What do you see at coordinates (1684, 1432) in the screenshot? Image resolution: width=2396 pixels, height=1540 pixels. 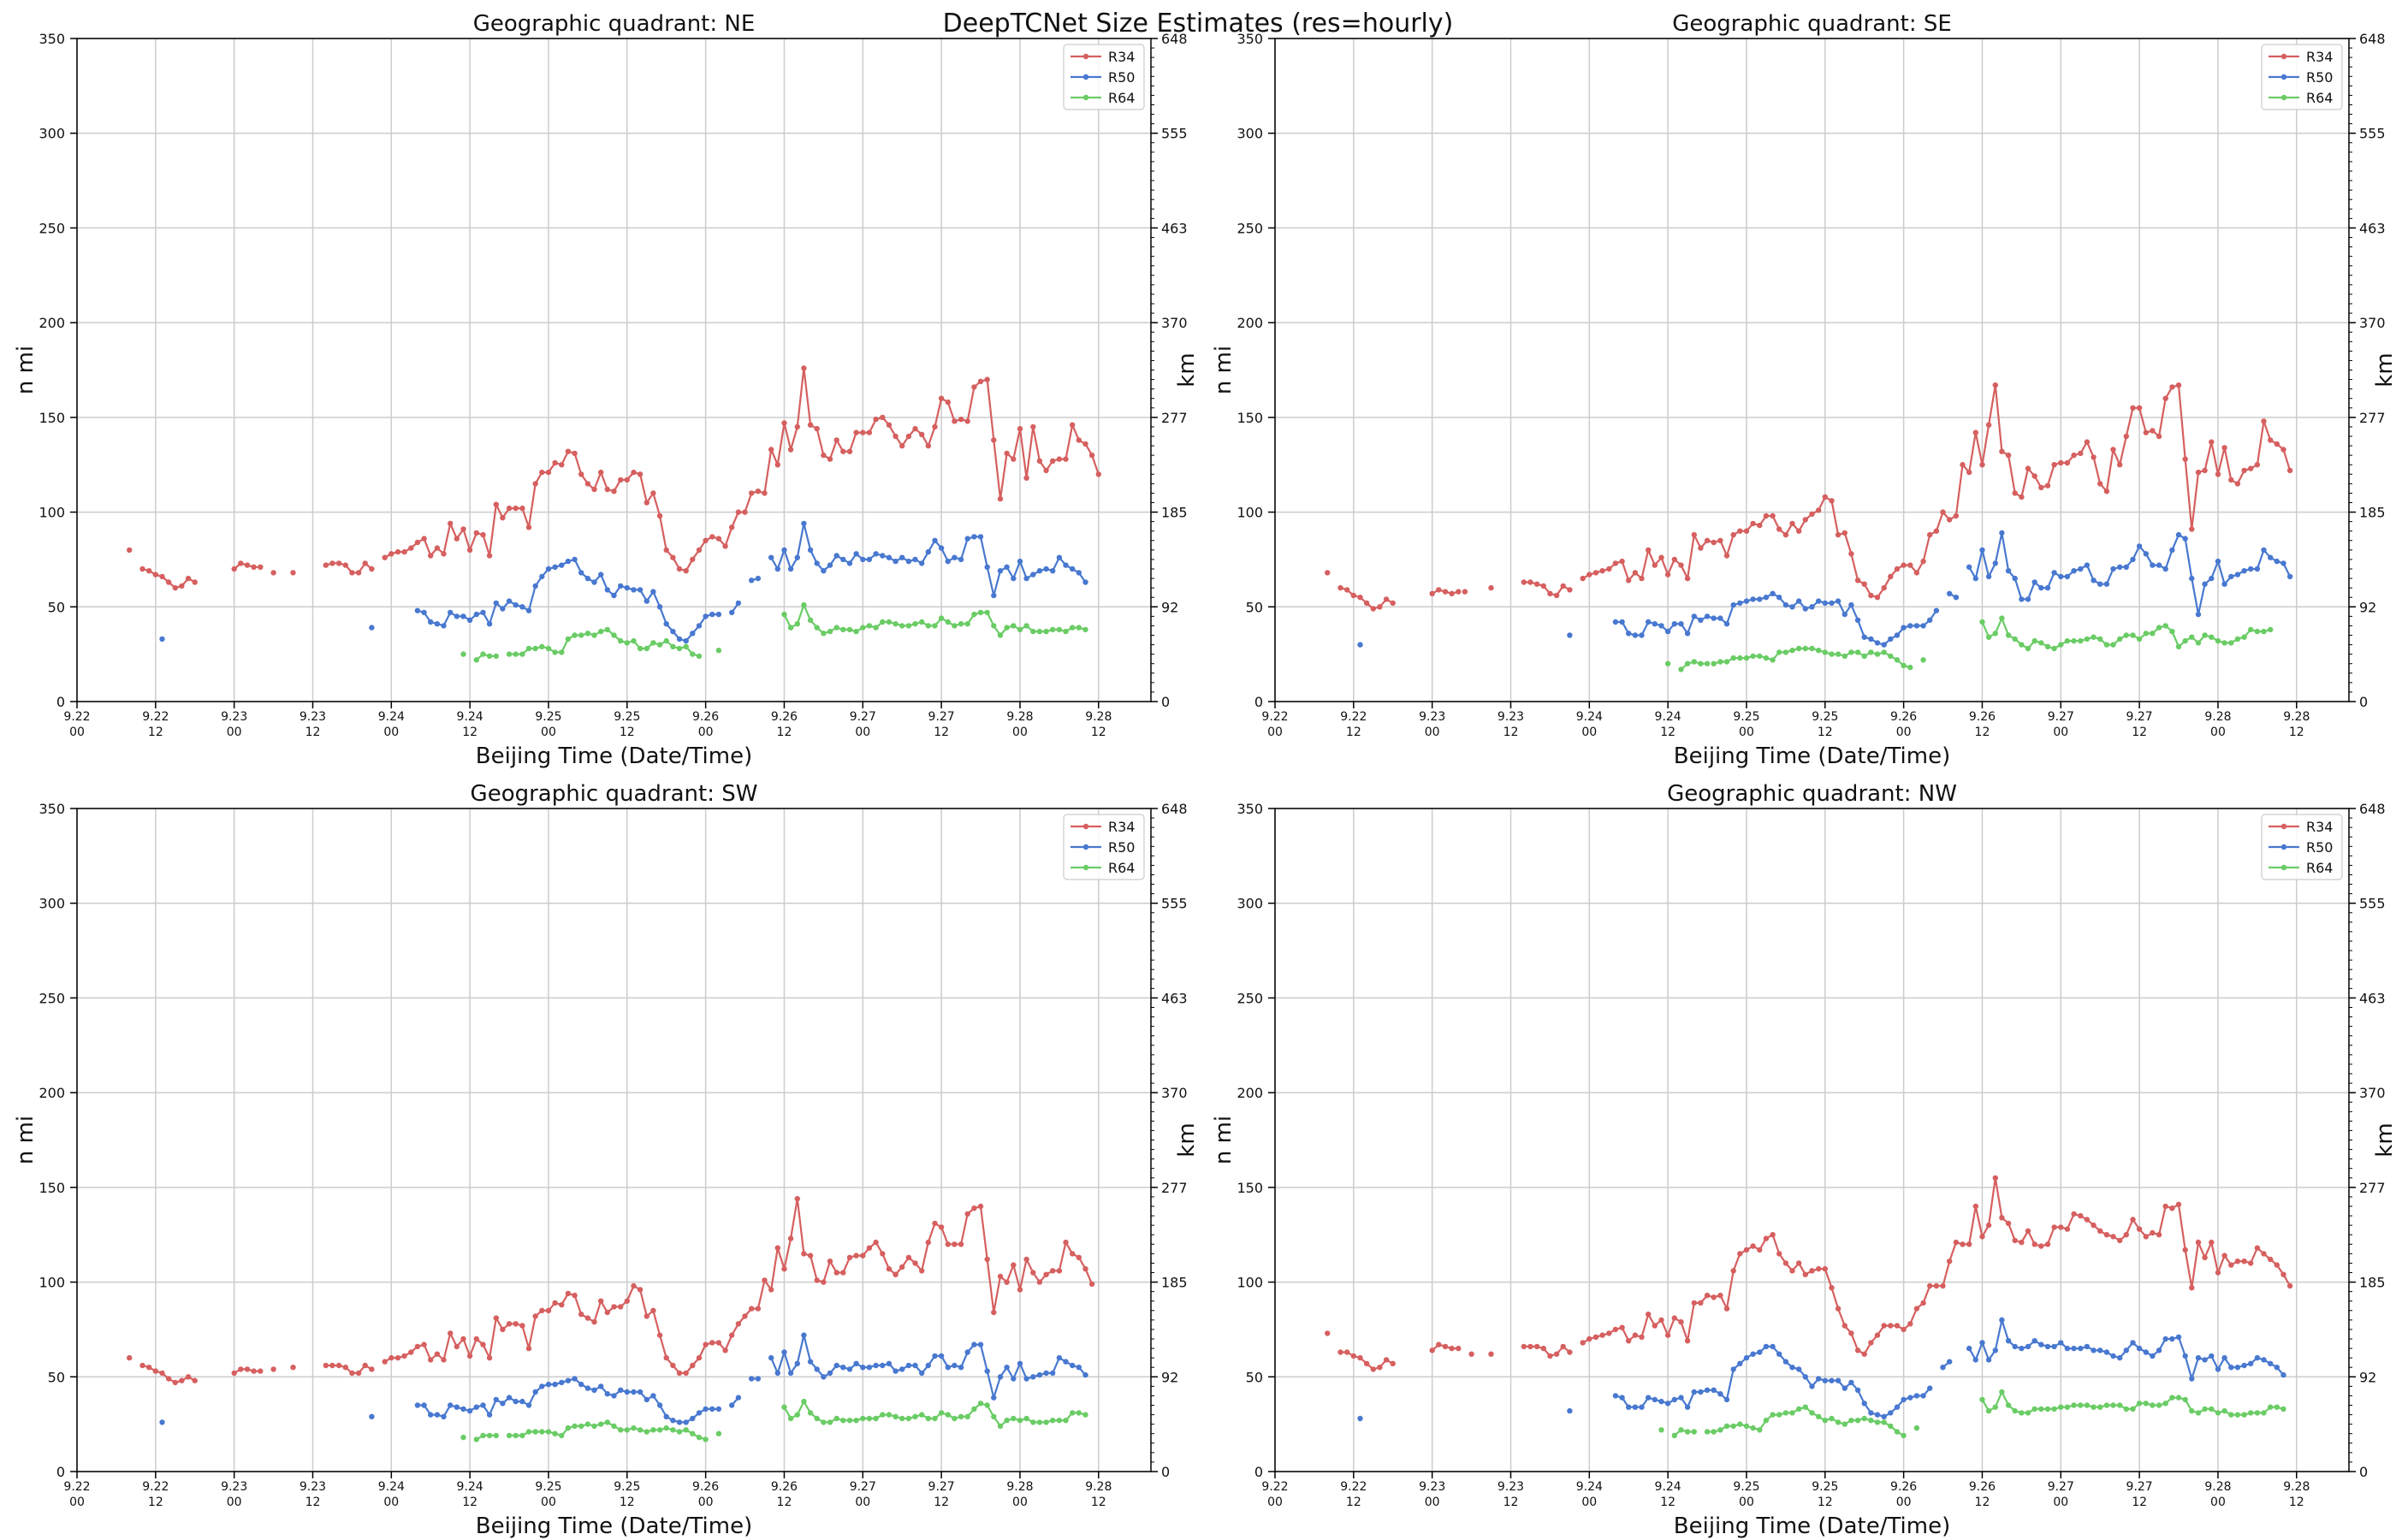 I see `series-line-r64` at bounding box center [1684, 1432].